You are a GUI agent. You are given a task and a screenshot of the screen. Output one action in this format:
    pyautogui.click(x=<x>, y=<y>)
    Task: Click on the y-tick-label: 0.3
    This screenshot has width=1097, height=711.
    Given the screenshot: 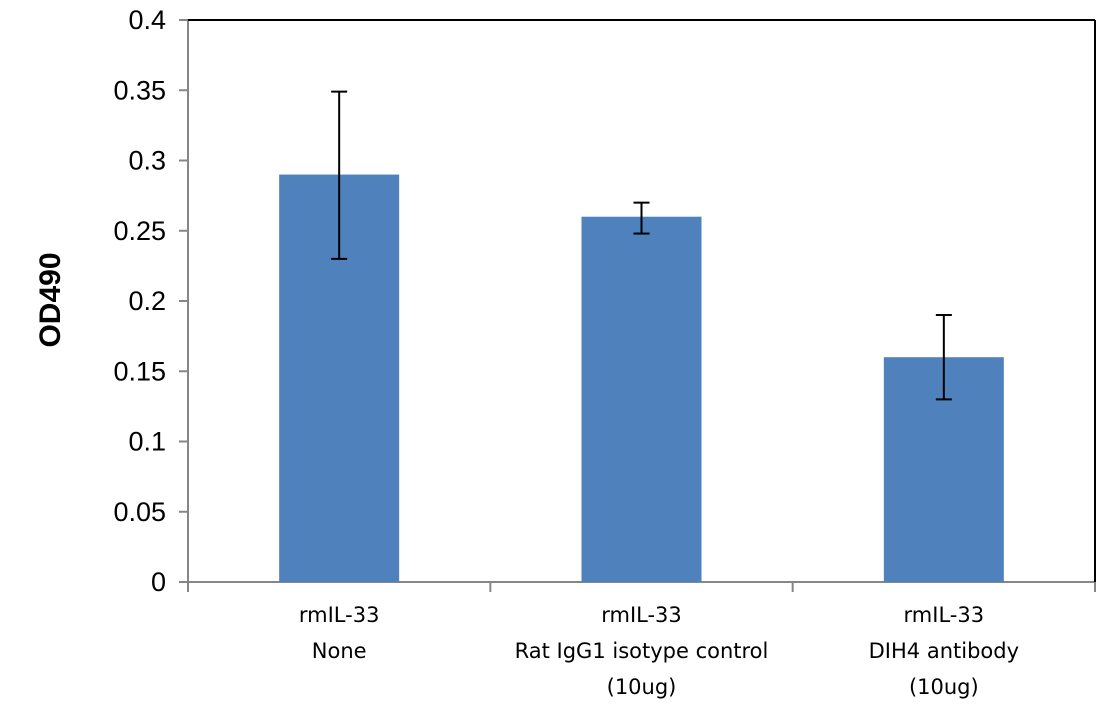 What is the action you would take?
    pyautogui.click(x=147, y=161)
    